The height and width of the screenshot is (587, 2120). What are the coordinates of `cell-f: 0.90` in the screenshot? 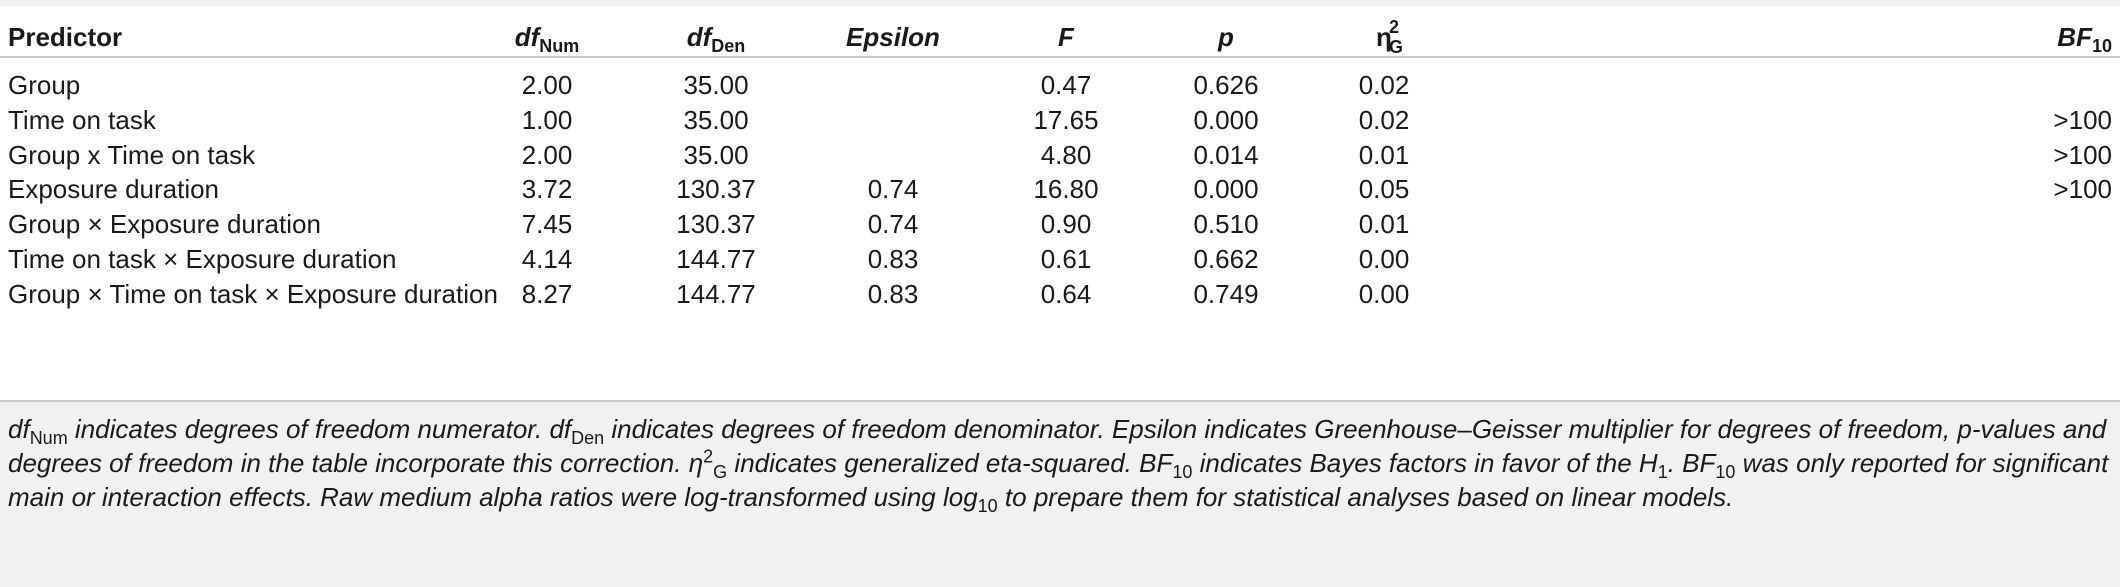 It's located at (1066, 224).